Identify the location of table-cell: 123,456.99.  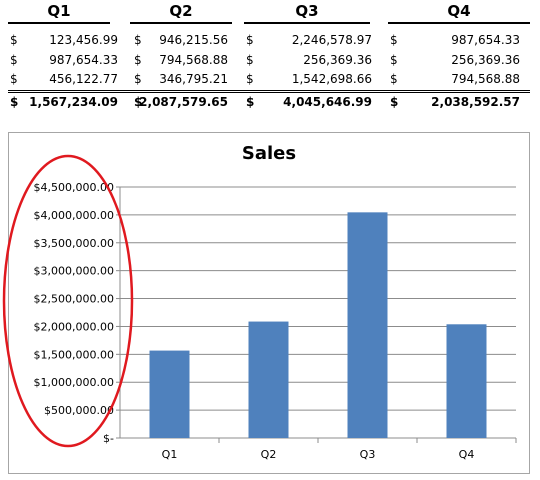
(83, 40).